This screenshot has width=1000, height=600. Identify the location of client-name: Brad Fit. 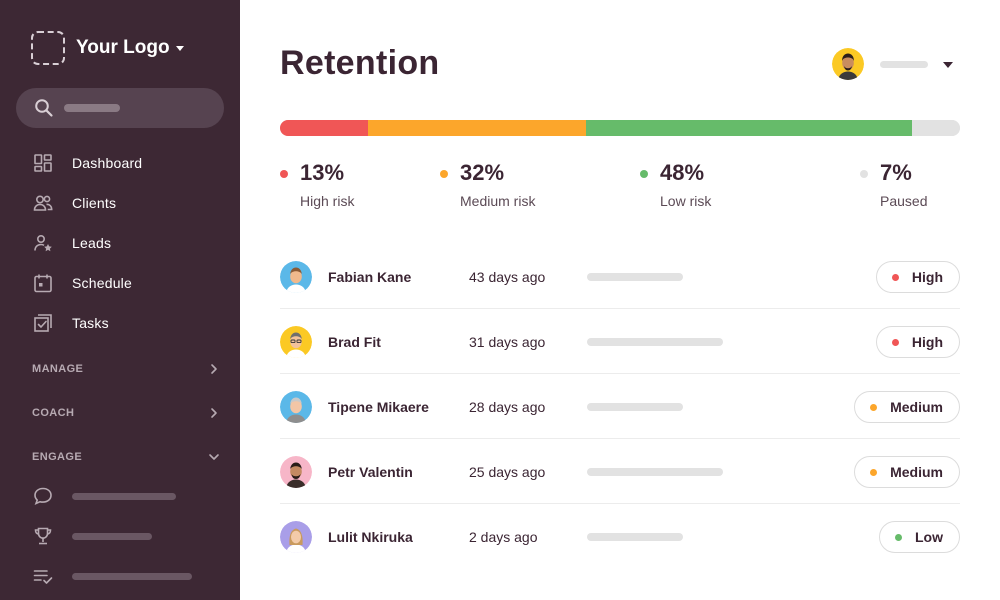
(354, 342).